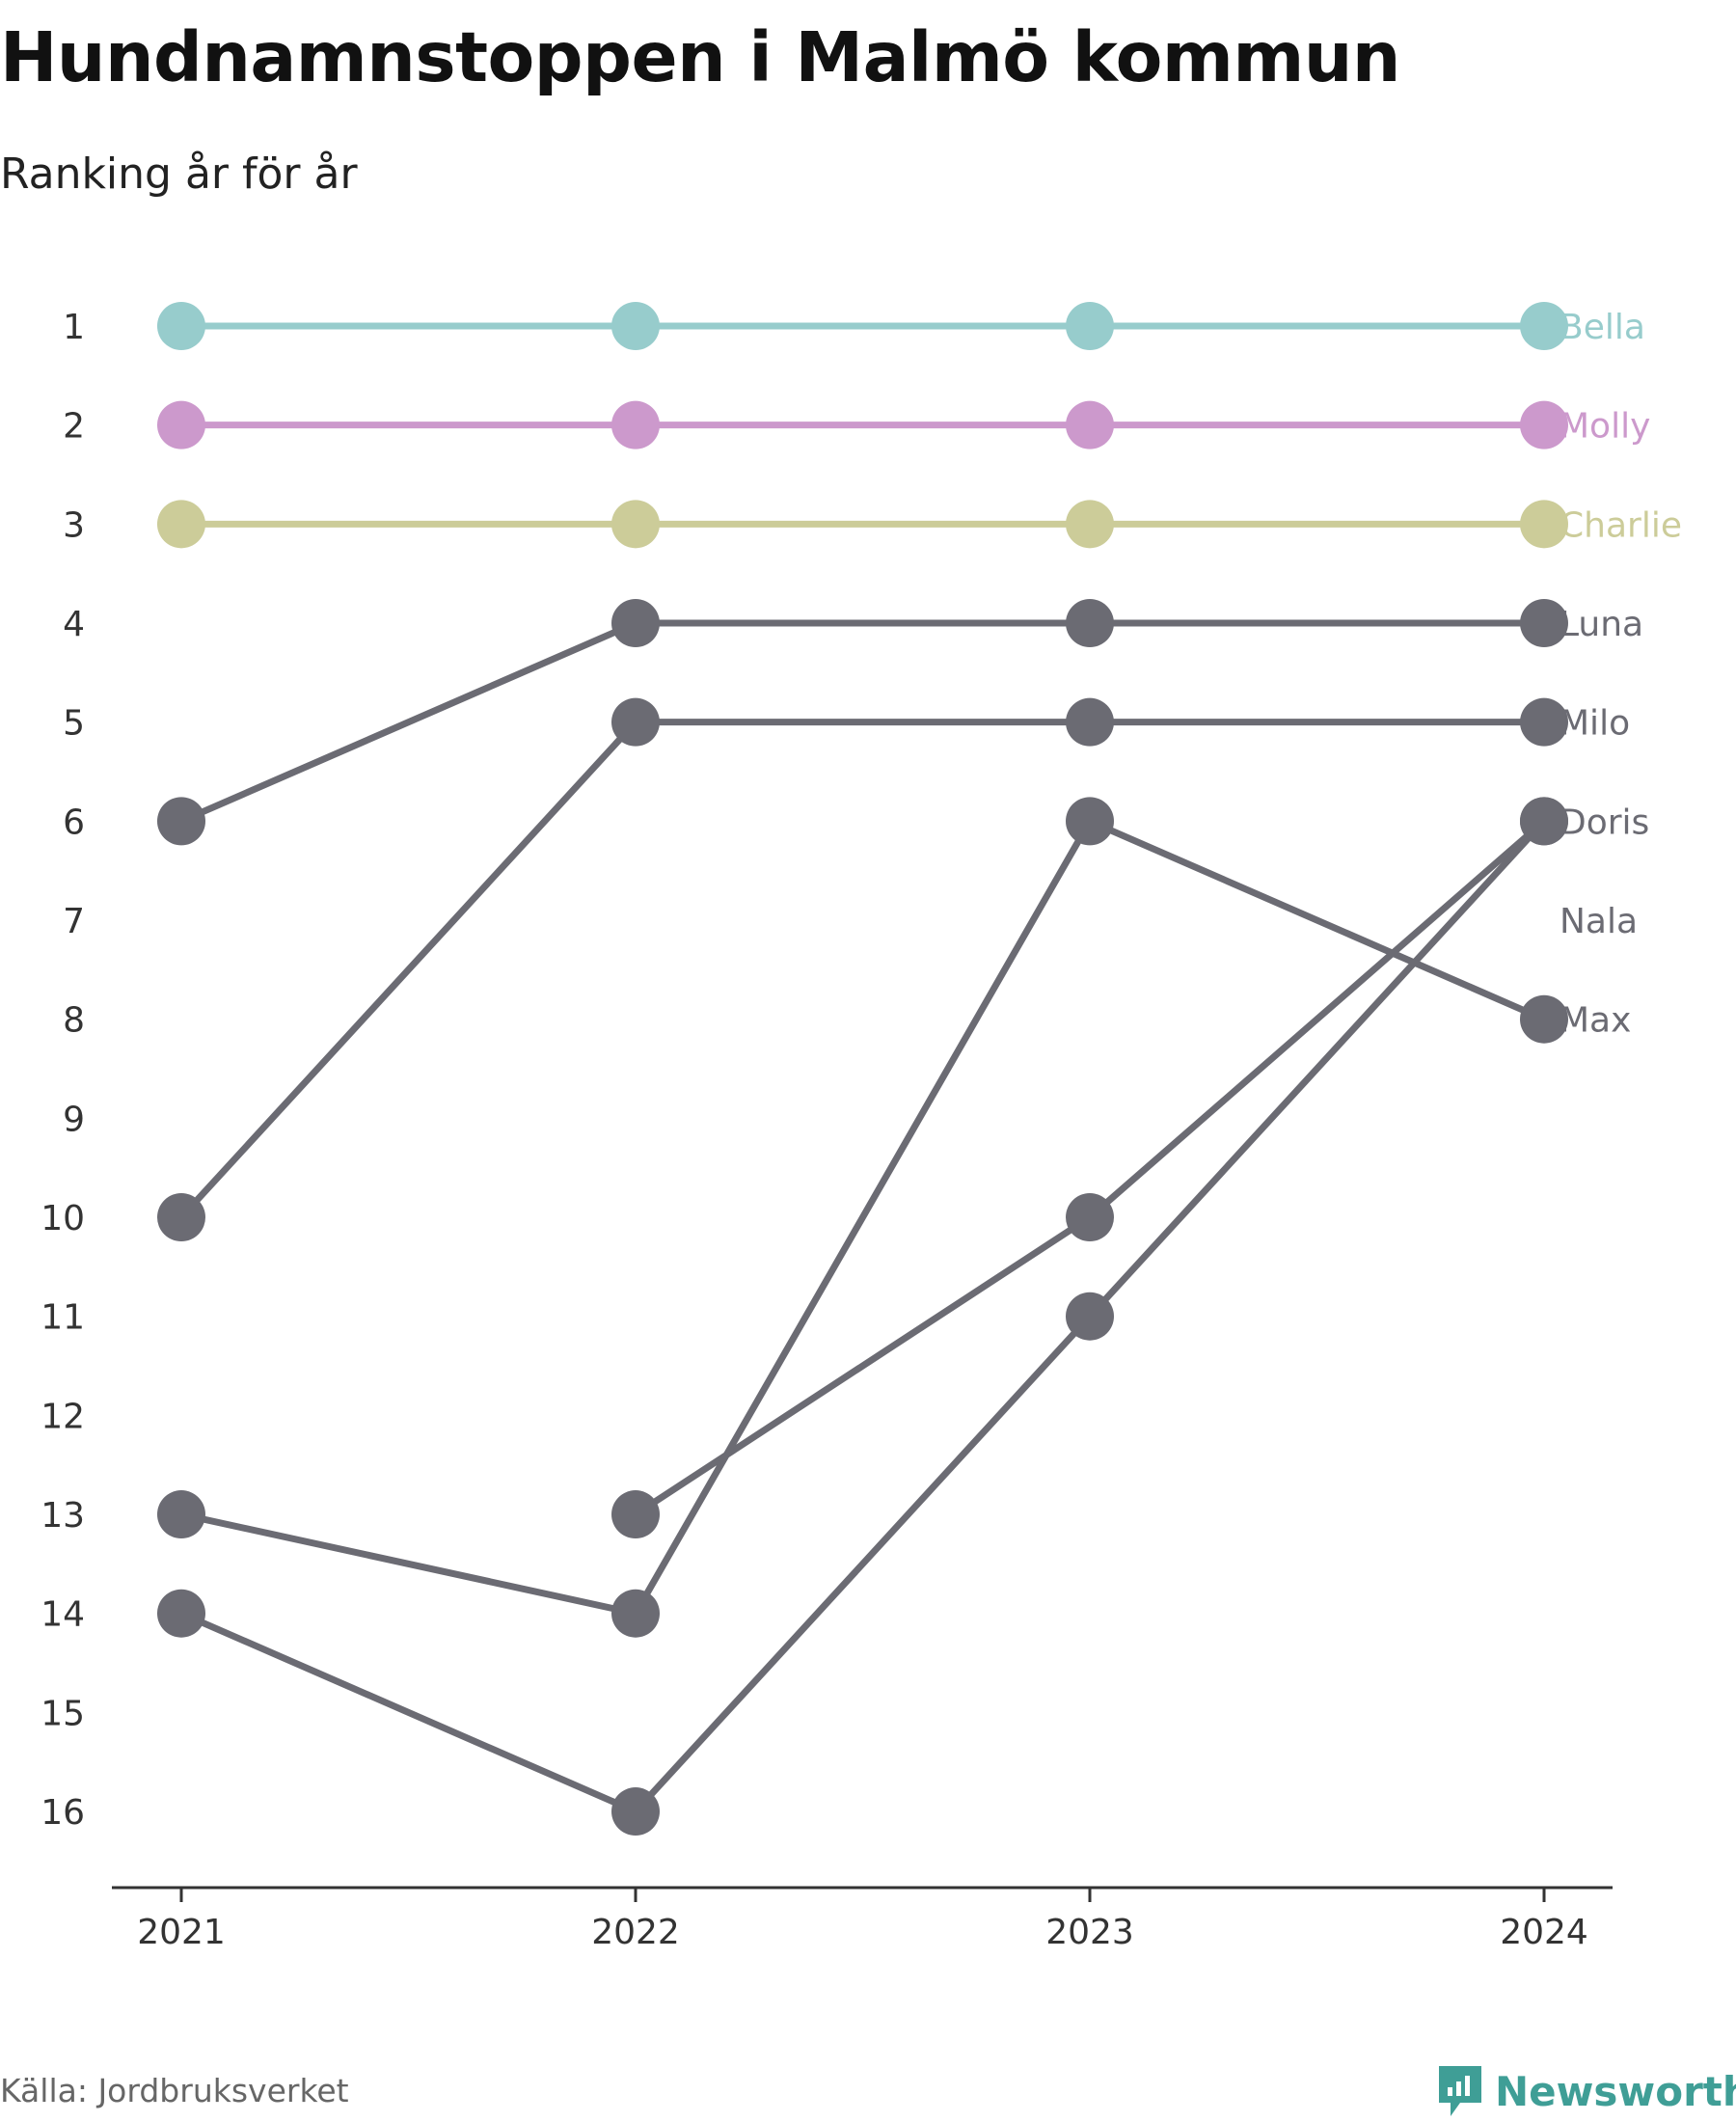 This screenshot has width=1736, height=2122. Describe the element at coordinates (1604, 823) in the screenshot. I see `series-label-doris: Doris` at that location.